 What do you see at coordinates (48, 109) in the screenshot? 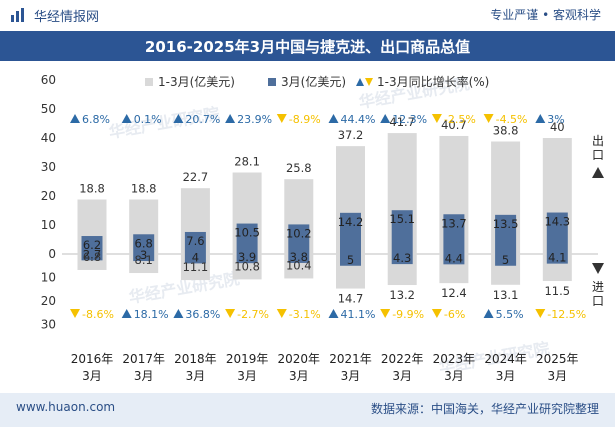
I see `y-tick-label: 50` at bounding box center [48, 109].